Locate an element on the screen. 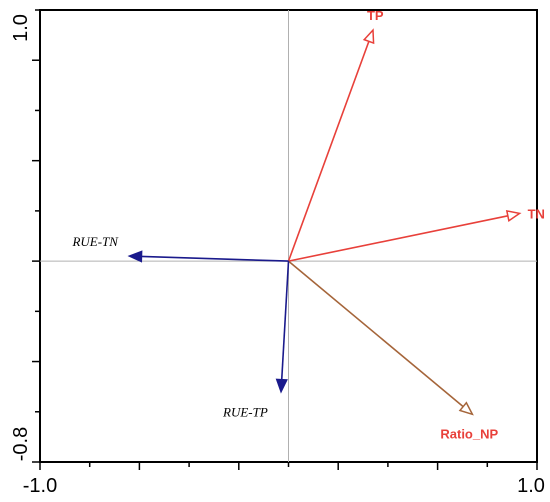 The width and height of the screenshot is (550, 502). vector-rue-tn: RUE-TN is located at coordinates (180, 248).